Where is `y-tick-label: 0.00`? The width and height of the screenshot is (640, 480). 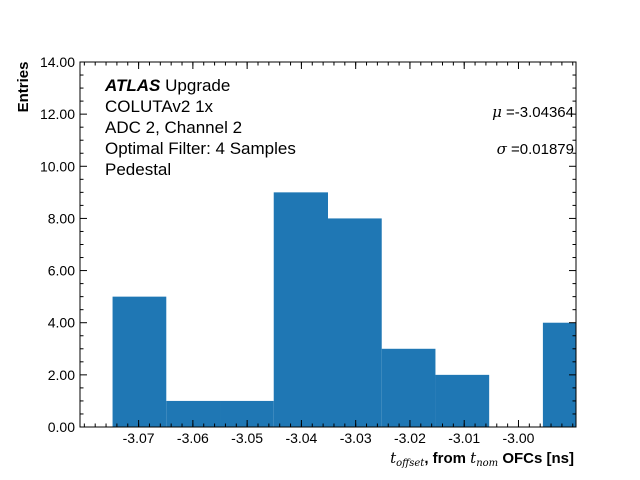
y-tick-label: 0.00 is located at coordinates (61, 427).